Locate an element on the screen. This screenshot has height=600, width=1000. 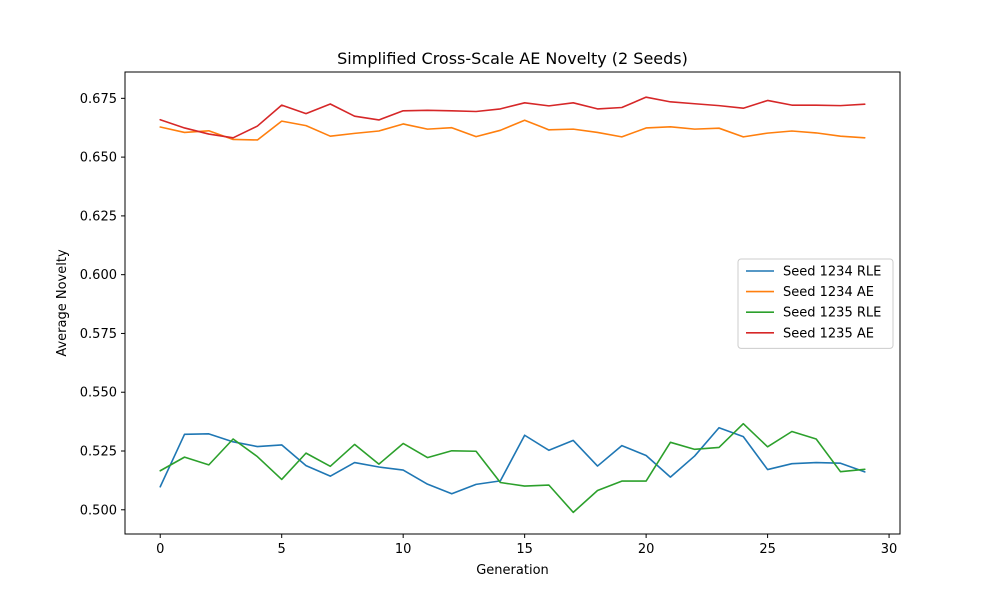
y-axis-title: Average Novelty is located at coordinates (62, 303).